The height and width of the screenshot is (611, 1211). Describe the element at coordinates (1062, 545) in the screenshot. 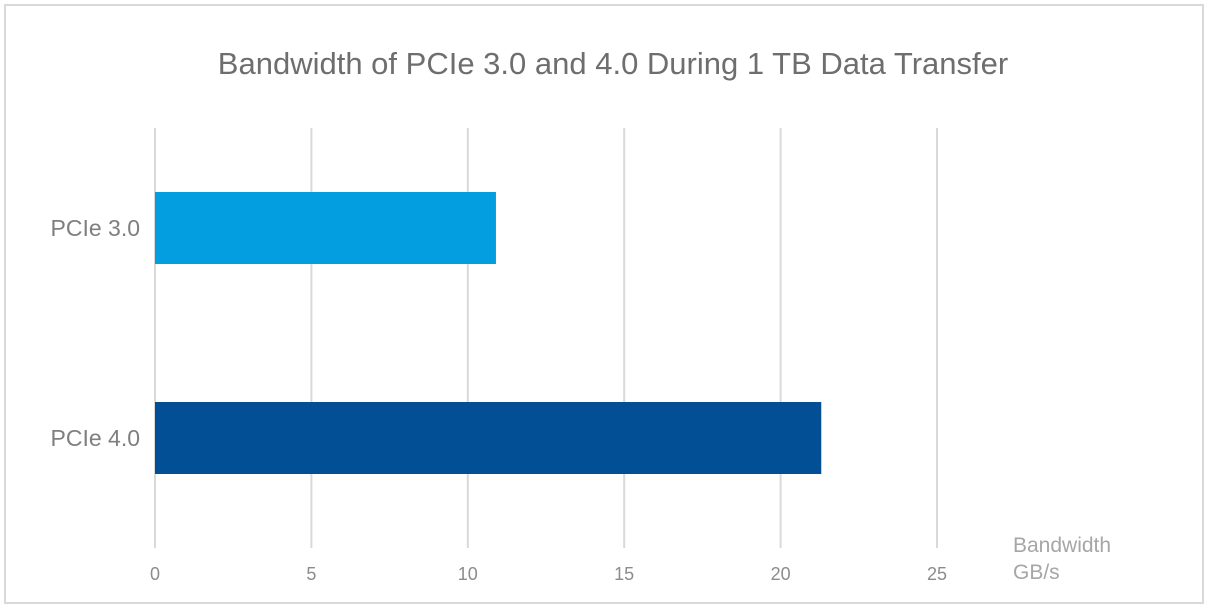

I see `x-axis-title-line-1: Bandwidth` at that location.